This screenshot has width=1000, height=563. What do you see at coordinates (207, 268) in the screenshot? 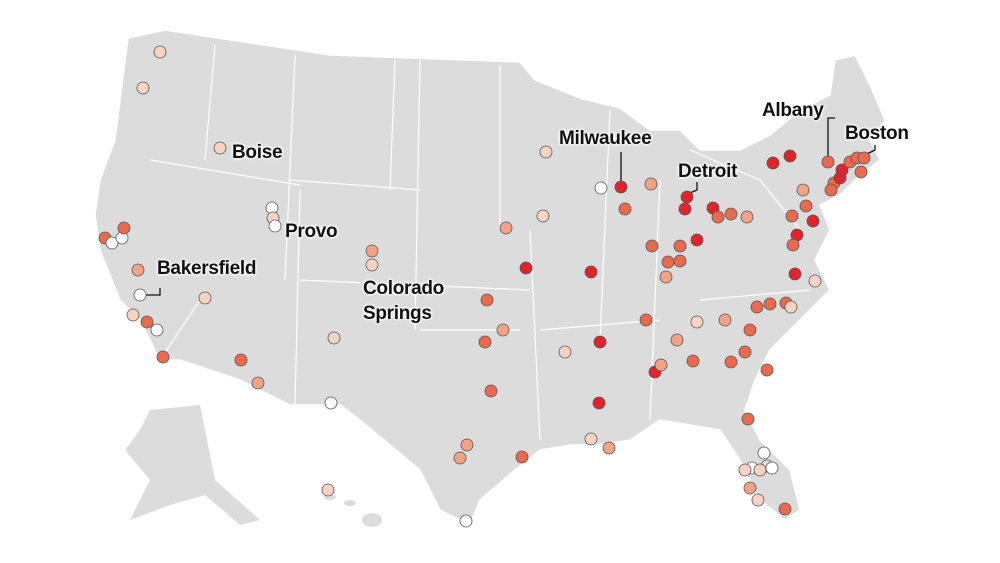
I see `city-label: Bakersfield` at bounding box center [207, 268].